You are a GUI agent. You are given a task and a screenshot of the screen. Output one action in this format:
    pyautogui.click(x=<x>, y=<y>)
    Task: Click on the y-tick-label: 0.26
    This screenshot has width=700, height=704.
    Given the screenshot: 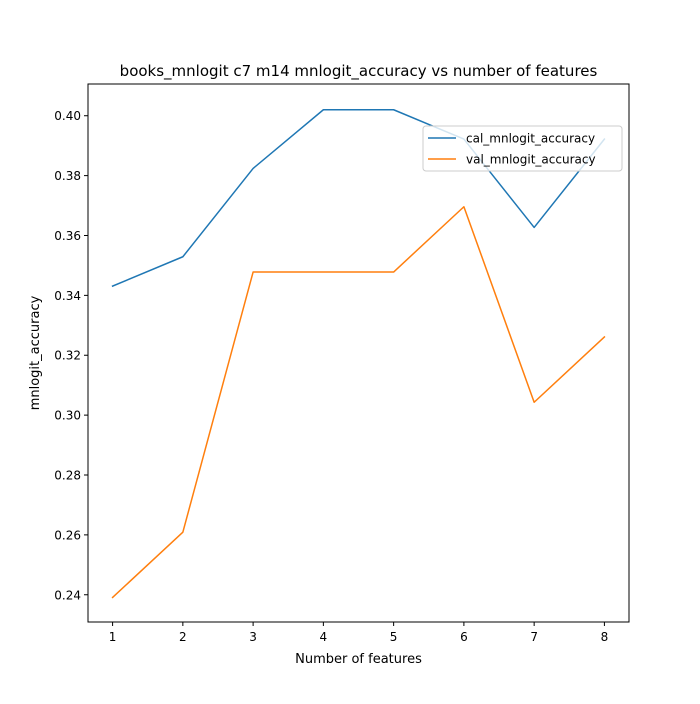 What is the action you would take?
    pyautogui.click(x=67, y=535)
    